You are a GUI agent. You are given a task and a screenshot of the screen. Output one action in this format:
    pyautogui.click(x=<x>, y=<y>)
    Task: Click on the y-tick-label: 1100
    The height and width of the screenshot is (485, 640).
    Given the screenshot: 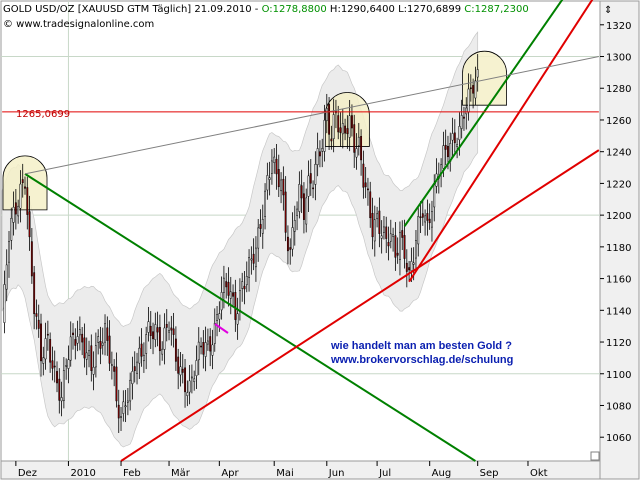 What is the action you would take?
    pyautogui.click(x=618, y=375)
    